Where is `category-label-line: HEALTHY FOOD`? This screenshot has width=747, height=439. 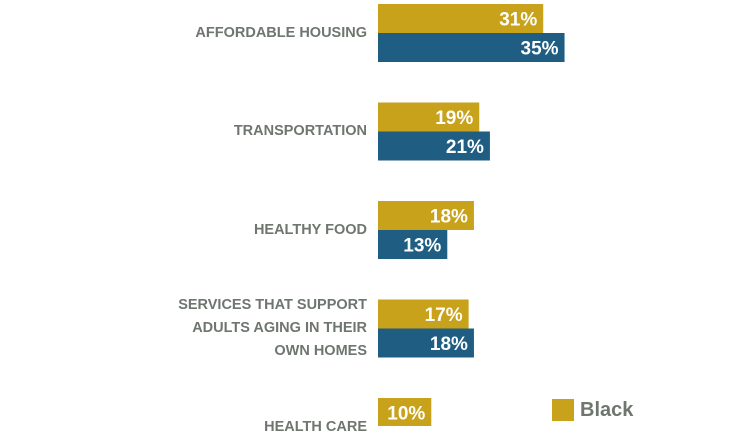 category-label-line: HEALTHY FOOD is located at coordinates (310, 229).